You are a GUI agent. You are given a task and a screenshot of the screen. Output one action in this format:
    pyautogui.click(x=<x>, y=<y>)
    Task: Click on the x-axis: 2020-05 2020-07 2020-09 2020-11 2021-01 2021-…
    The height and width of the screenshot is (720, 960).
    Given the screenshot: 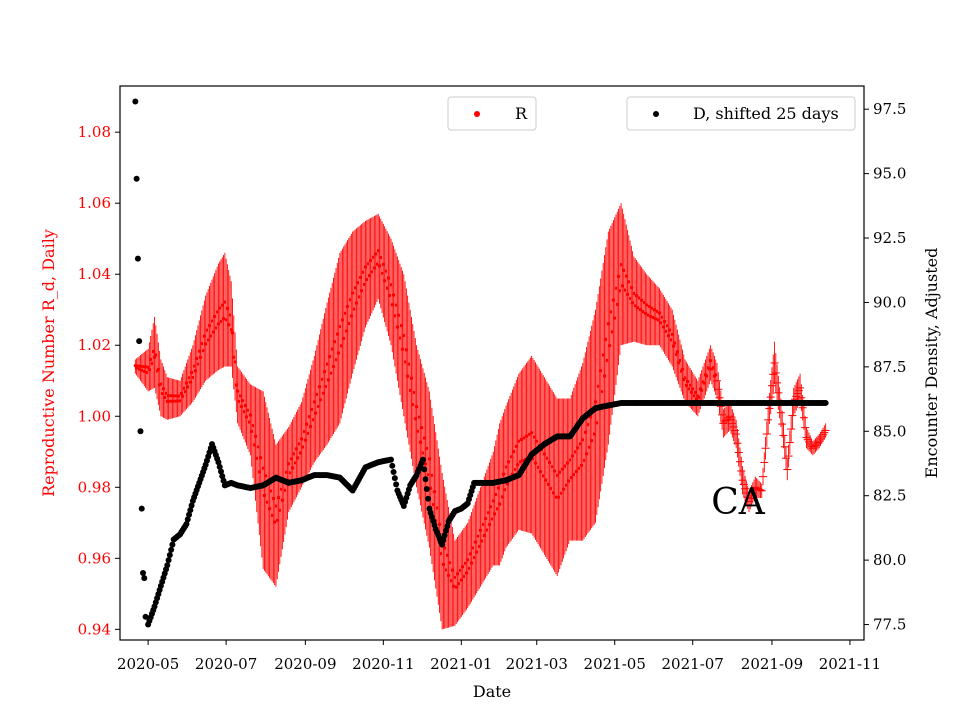 What is the action you would take?
    pyautogui.click(x=499, y=656)
    